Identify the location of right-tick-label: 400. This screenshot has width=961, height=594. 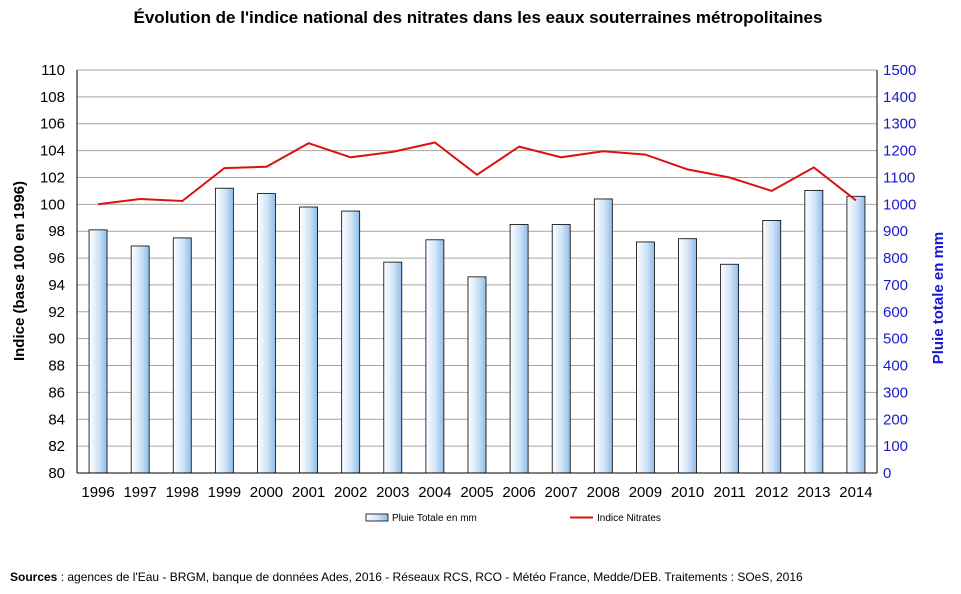
(895, 366).